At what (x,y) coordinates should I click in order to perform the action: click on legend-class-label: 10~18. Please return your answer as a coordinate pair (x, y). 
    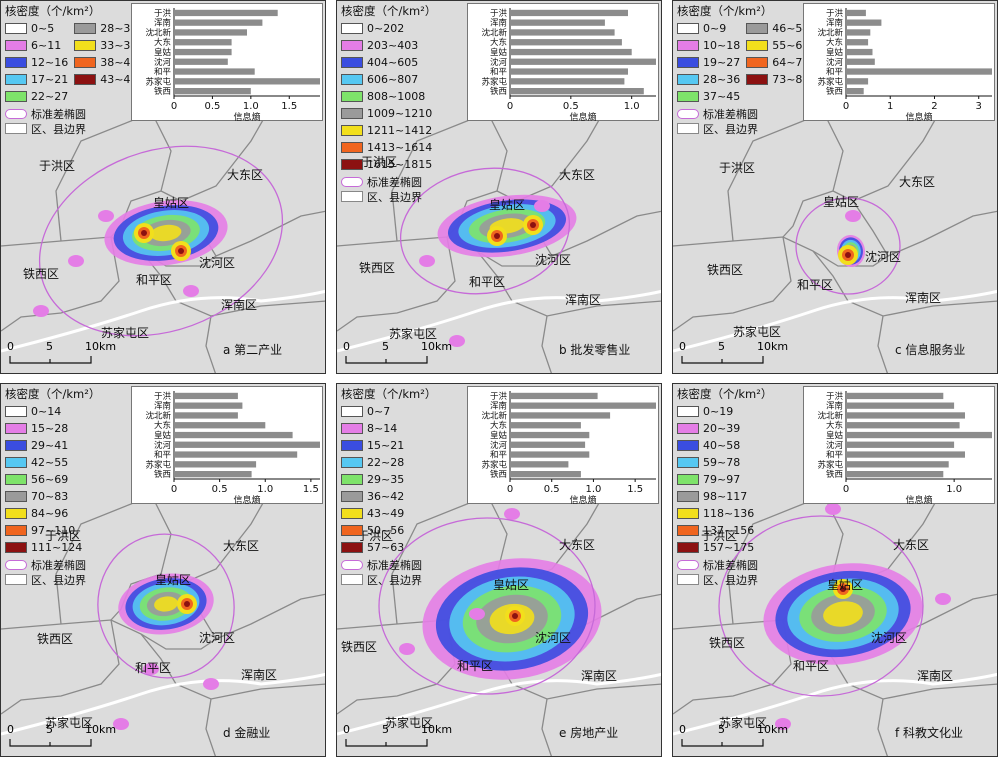
    Looking at the image, I should click on (722, 45).